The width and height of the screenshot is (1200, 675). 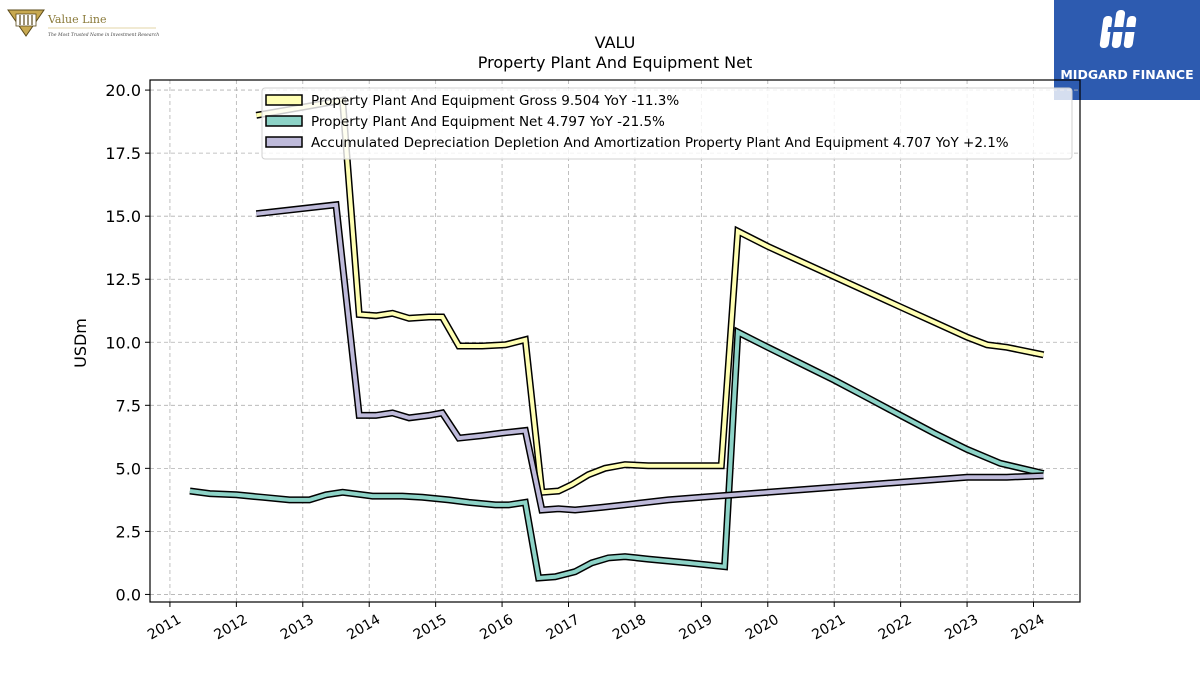 I want to click on y-tick-label: 20.0, so click(x=123, y=90).